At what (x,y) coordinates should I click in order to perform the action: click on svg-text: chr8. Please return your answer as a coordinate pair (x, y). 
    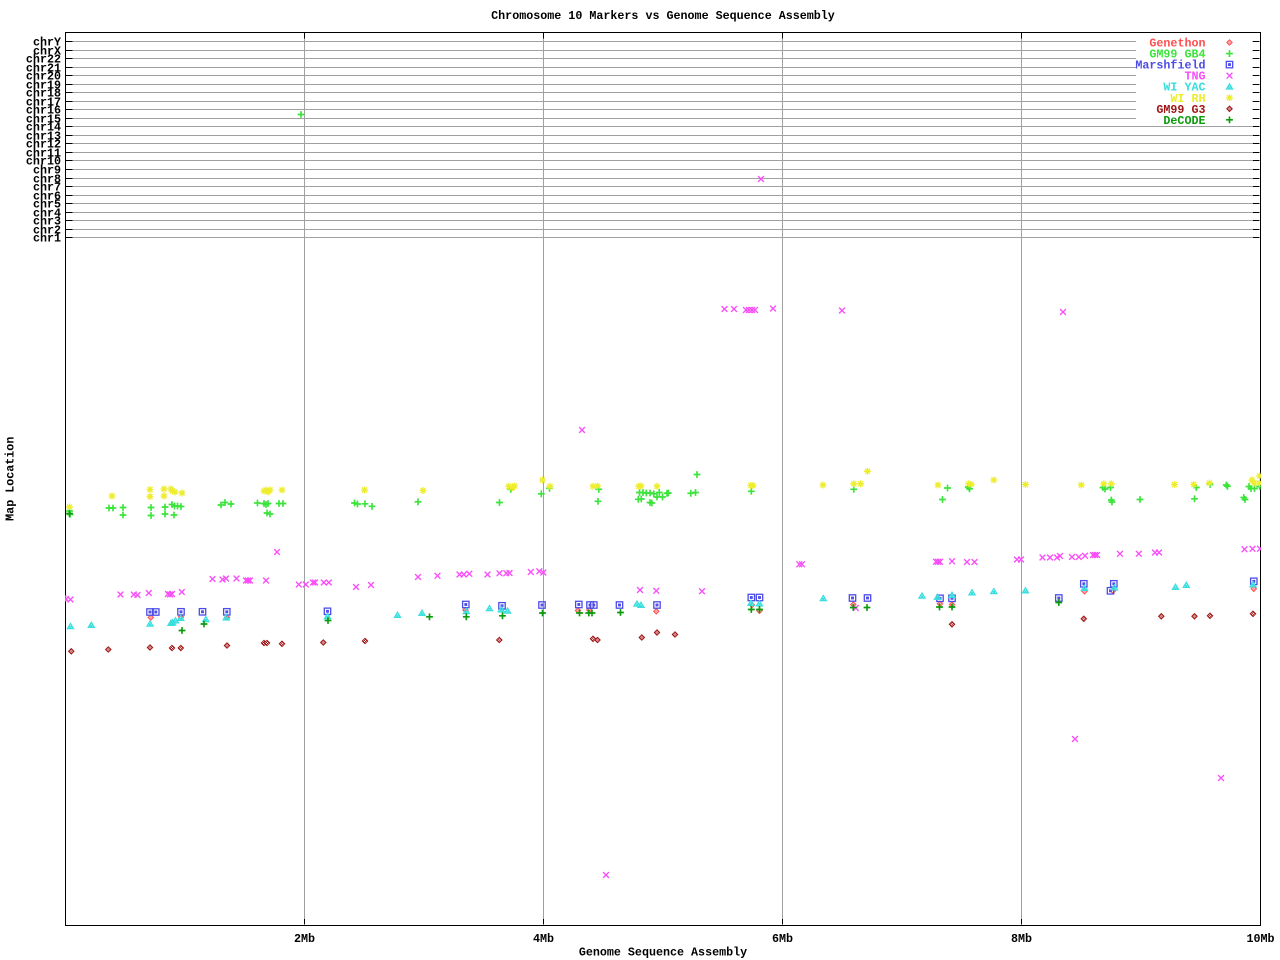
    Looking at the image, I should click on (47, 180).